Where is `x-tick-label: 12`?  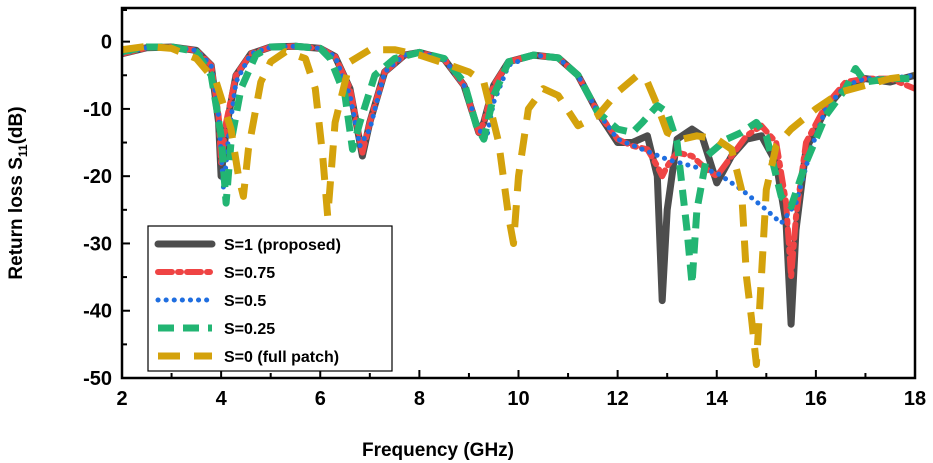 x-tick-label: 12 is located at coordinates (618, 399).